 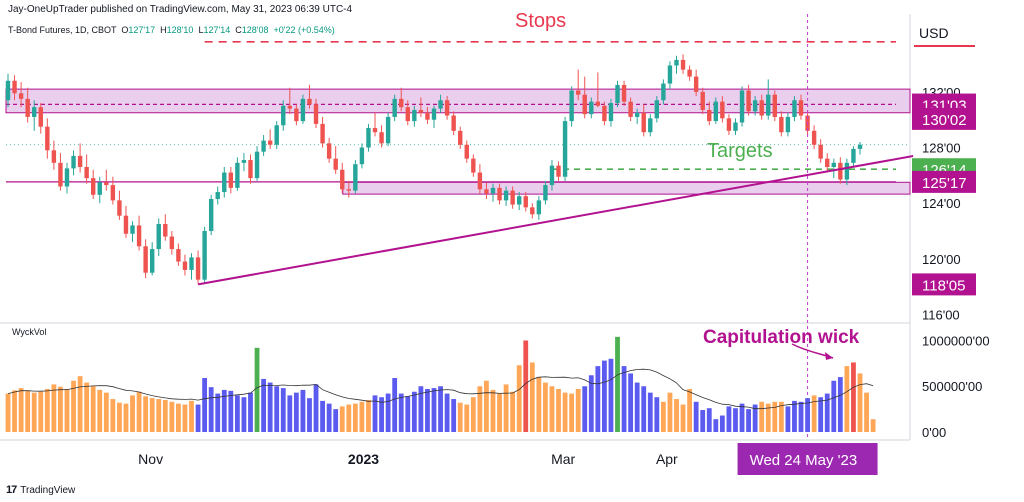 I want to click on tradingview-logo-icon: 17, so click(x=11, y=490).